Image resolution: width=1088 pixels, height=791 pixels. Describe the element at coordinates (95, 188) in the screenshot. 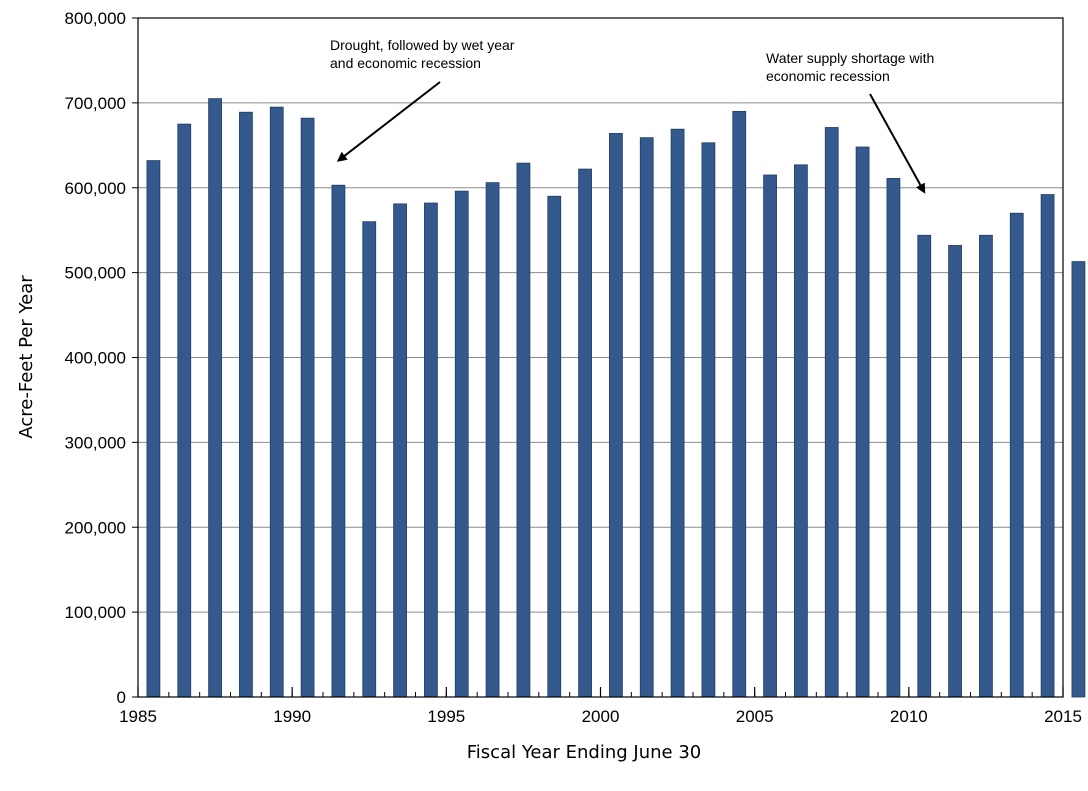

I see `y-tick-label: 600,000` at that location.